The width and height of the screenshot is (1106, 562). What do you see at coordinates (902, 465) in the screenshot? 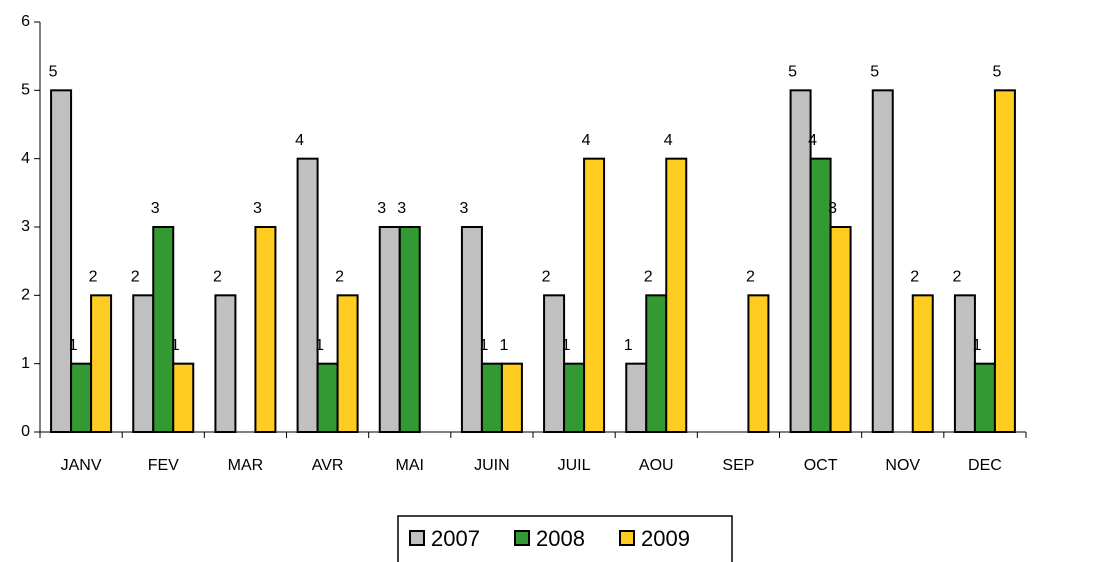
I see `x-tick-label: NOV` at bounding box center [902, 465].